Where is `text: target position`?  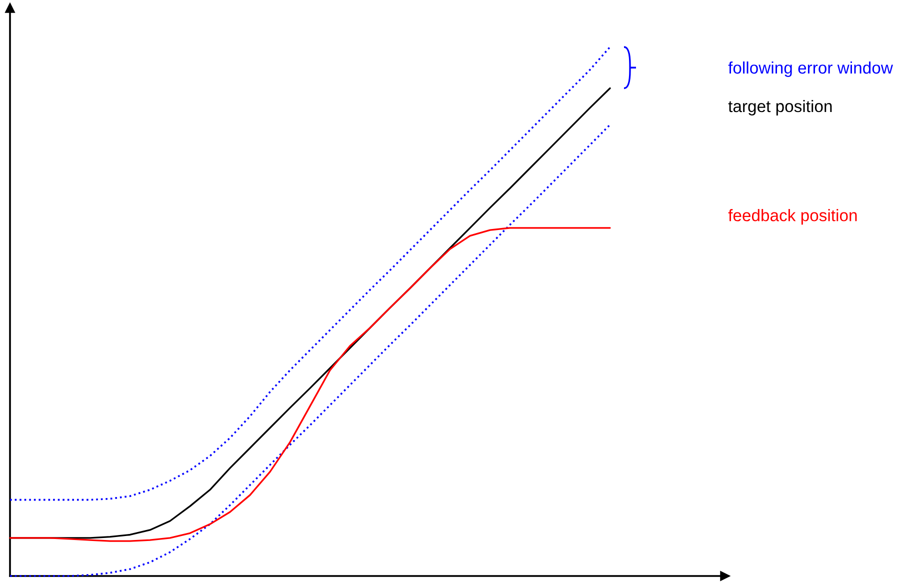 text: target position is located at coordinates (780, 108).